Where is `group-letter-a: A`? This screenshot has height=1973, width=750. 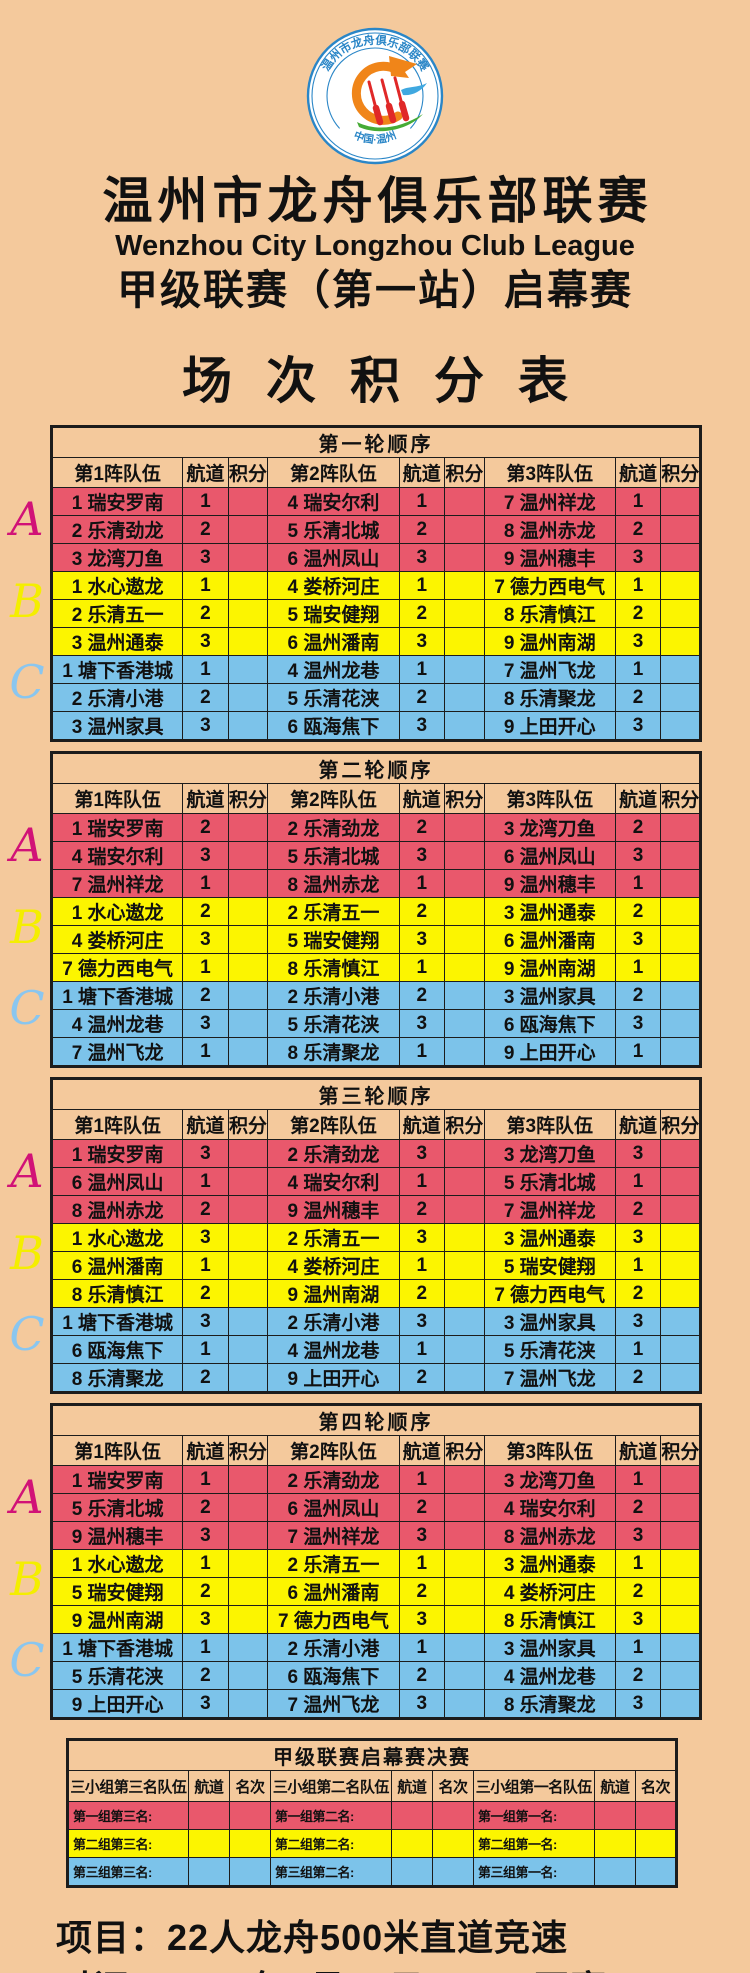 group-letter-a: A is located at coordinates (27, 1497).